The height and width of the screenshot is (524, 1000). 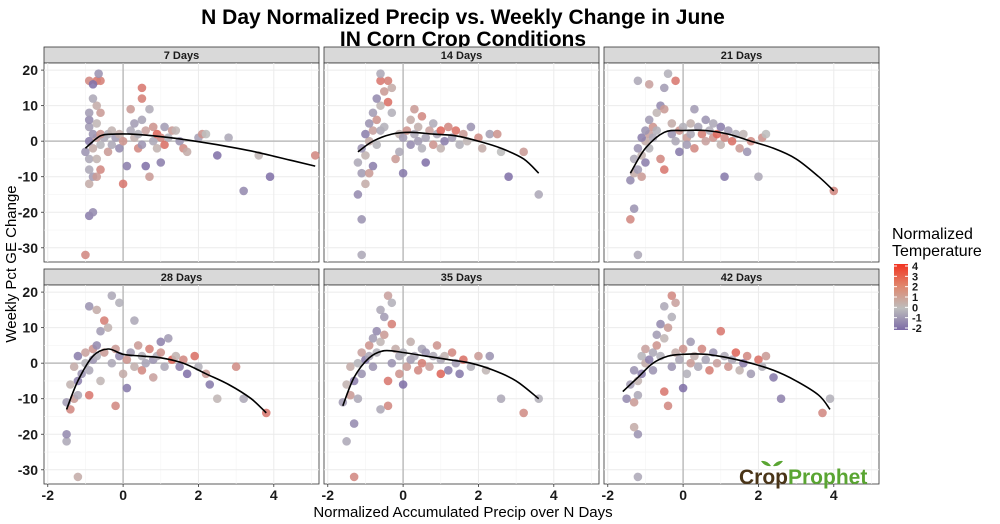 I want to click on data-point: 0.7, 3, so click(x=429, y=130).